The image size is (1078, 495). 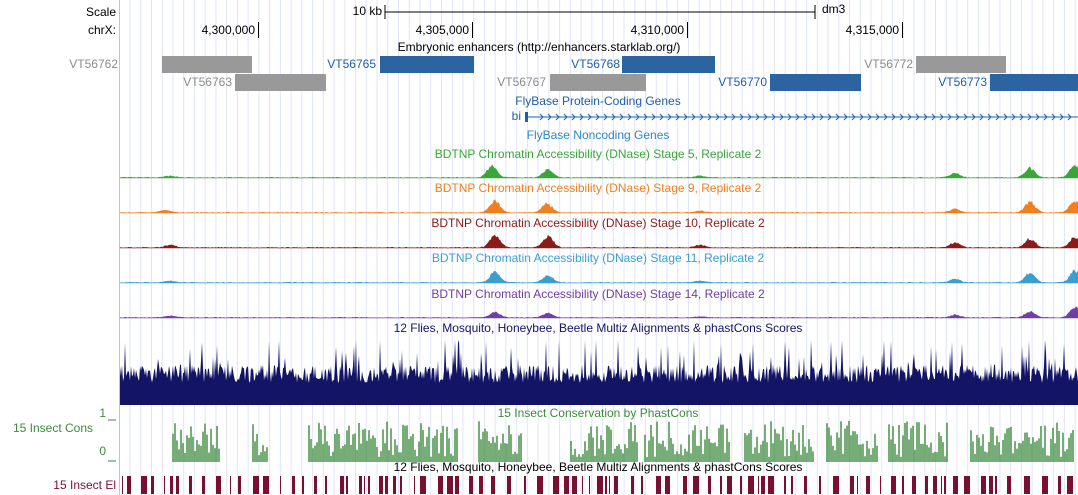 What do you see at coordinates (368, 11) in the screenshot?
I see `scale-bar-label: 10 kb` at bounding box center [368, 11].